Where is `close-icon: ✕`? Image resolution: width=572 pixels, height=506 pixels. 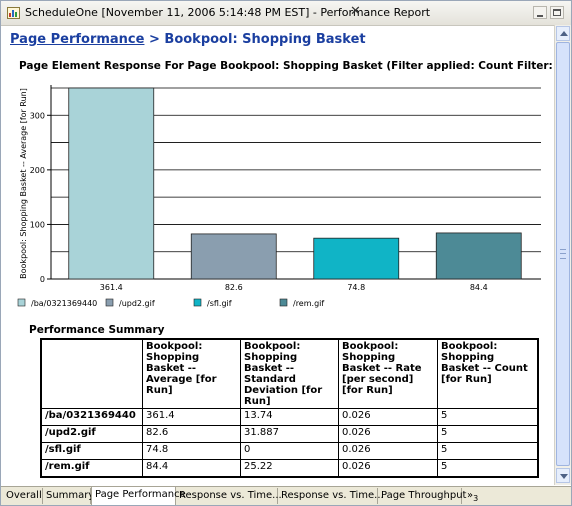 close-icon: ✕ is located at coordinates (355, 11).